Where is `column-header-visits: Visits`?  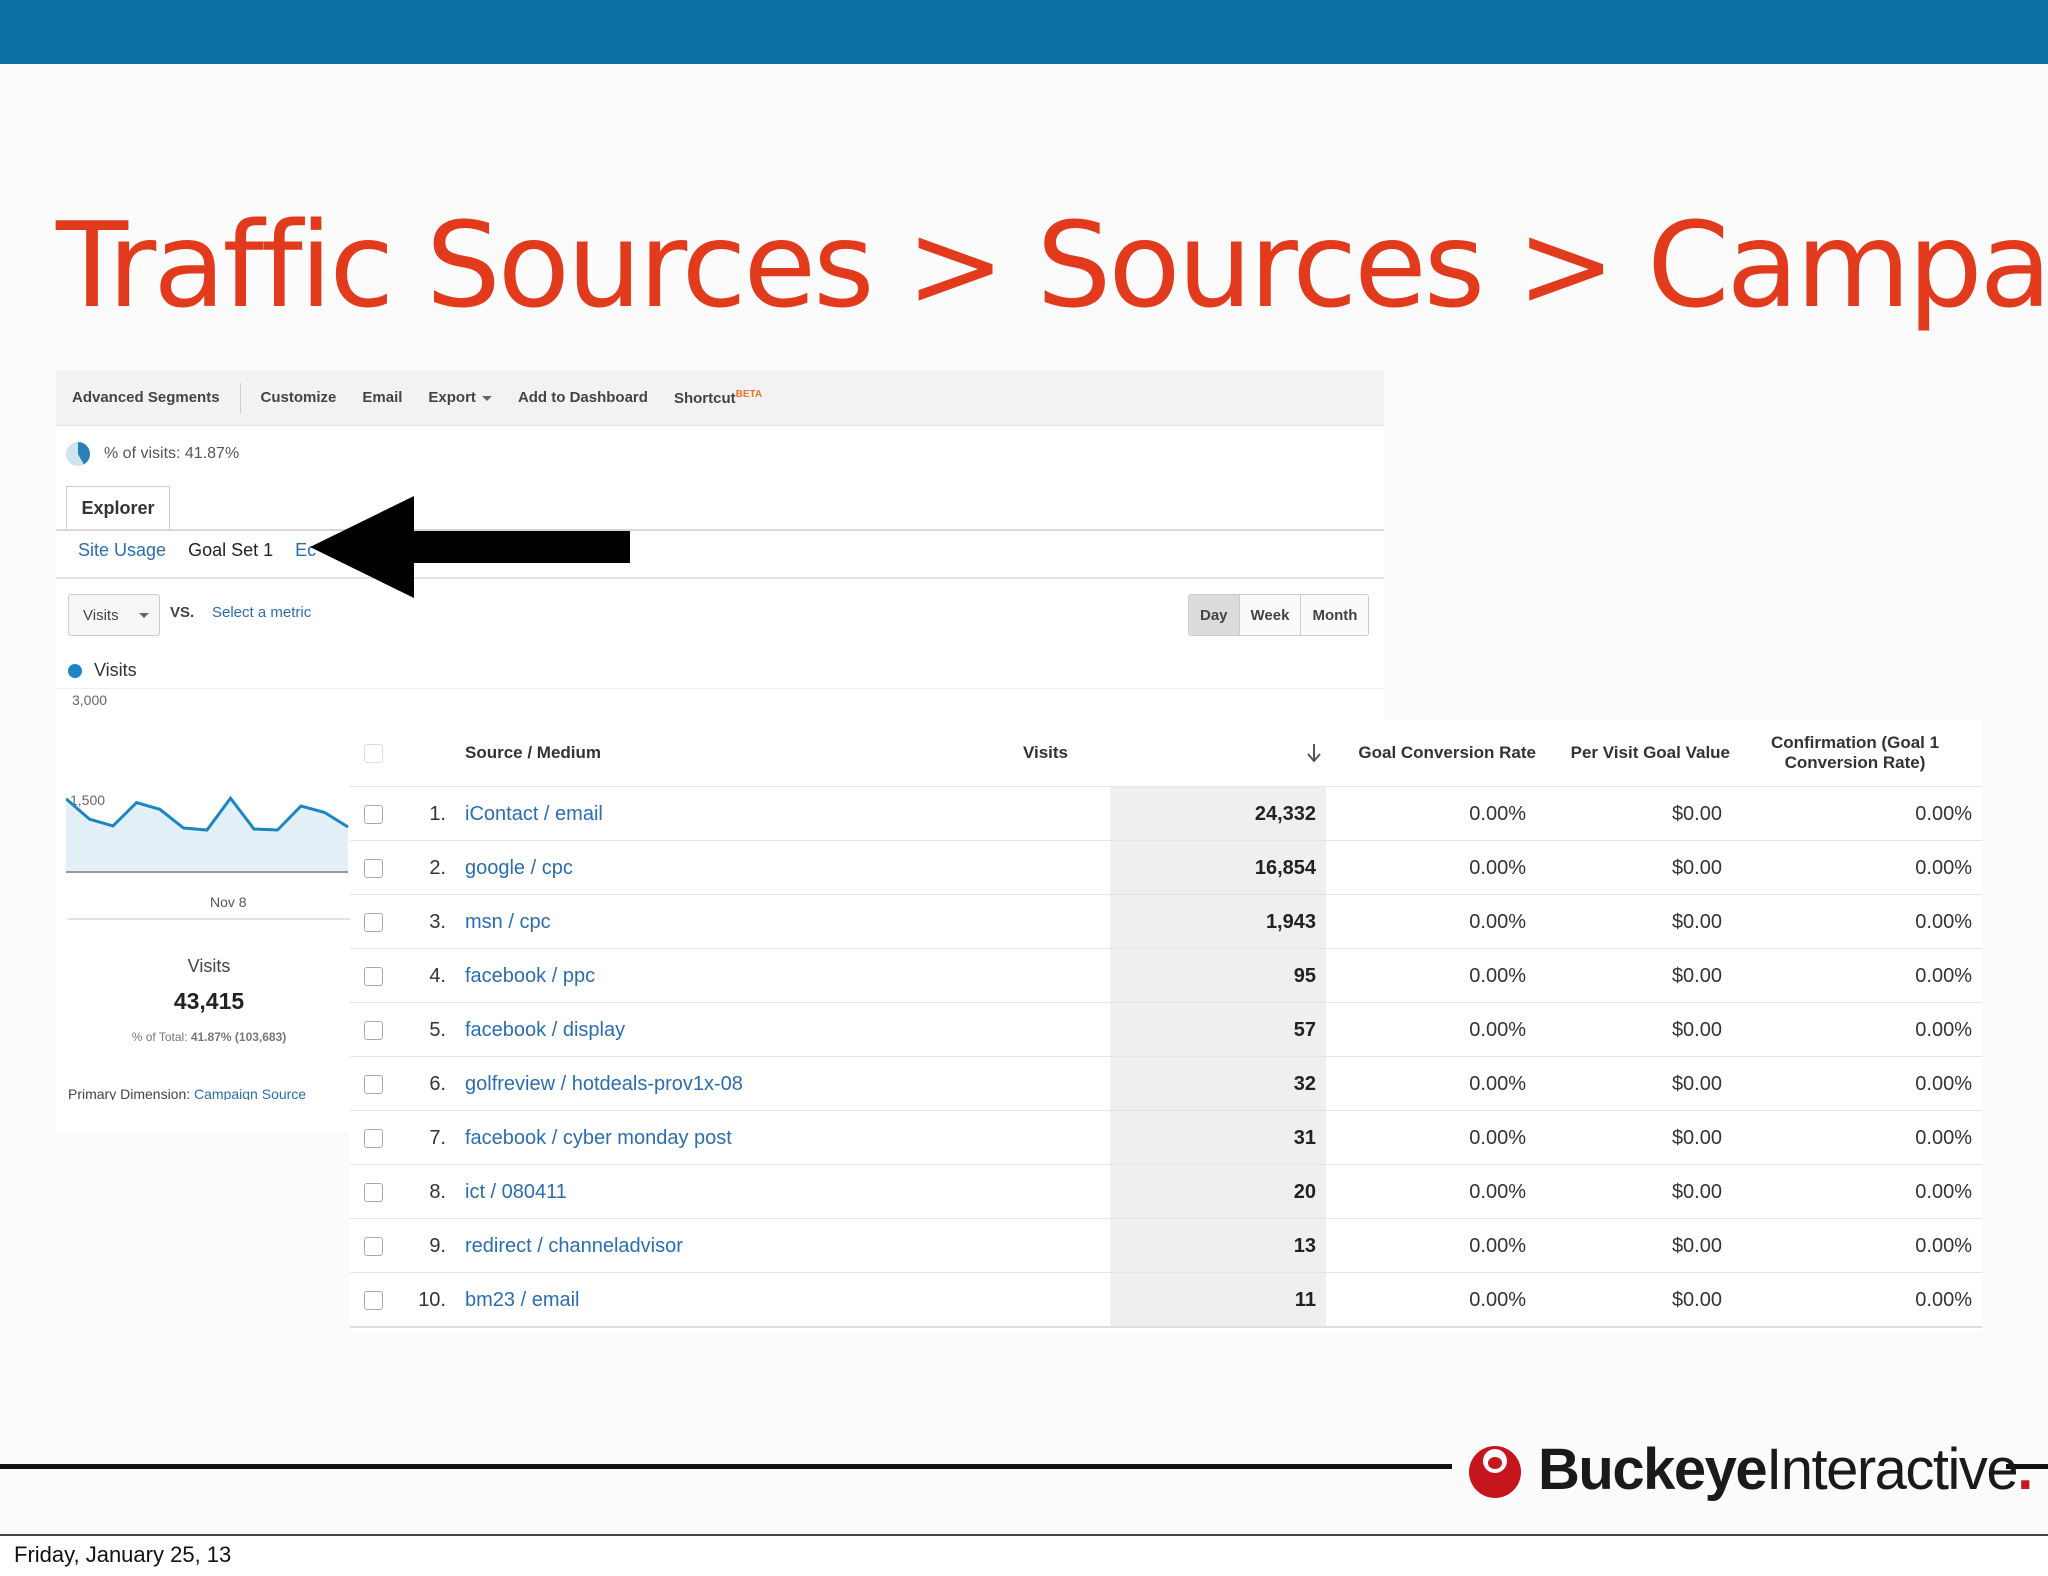
column-header-visits: Visits is located at coordinates (1045, 752).